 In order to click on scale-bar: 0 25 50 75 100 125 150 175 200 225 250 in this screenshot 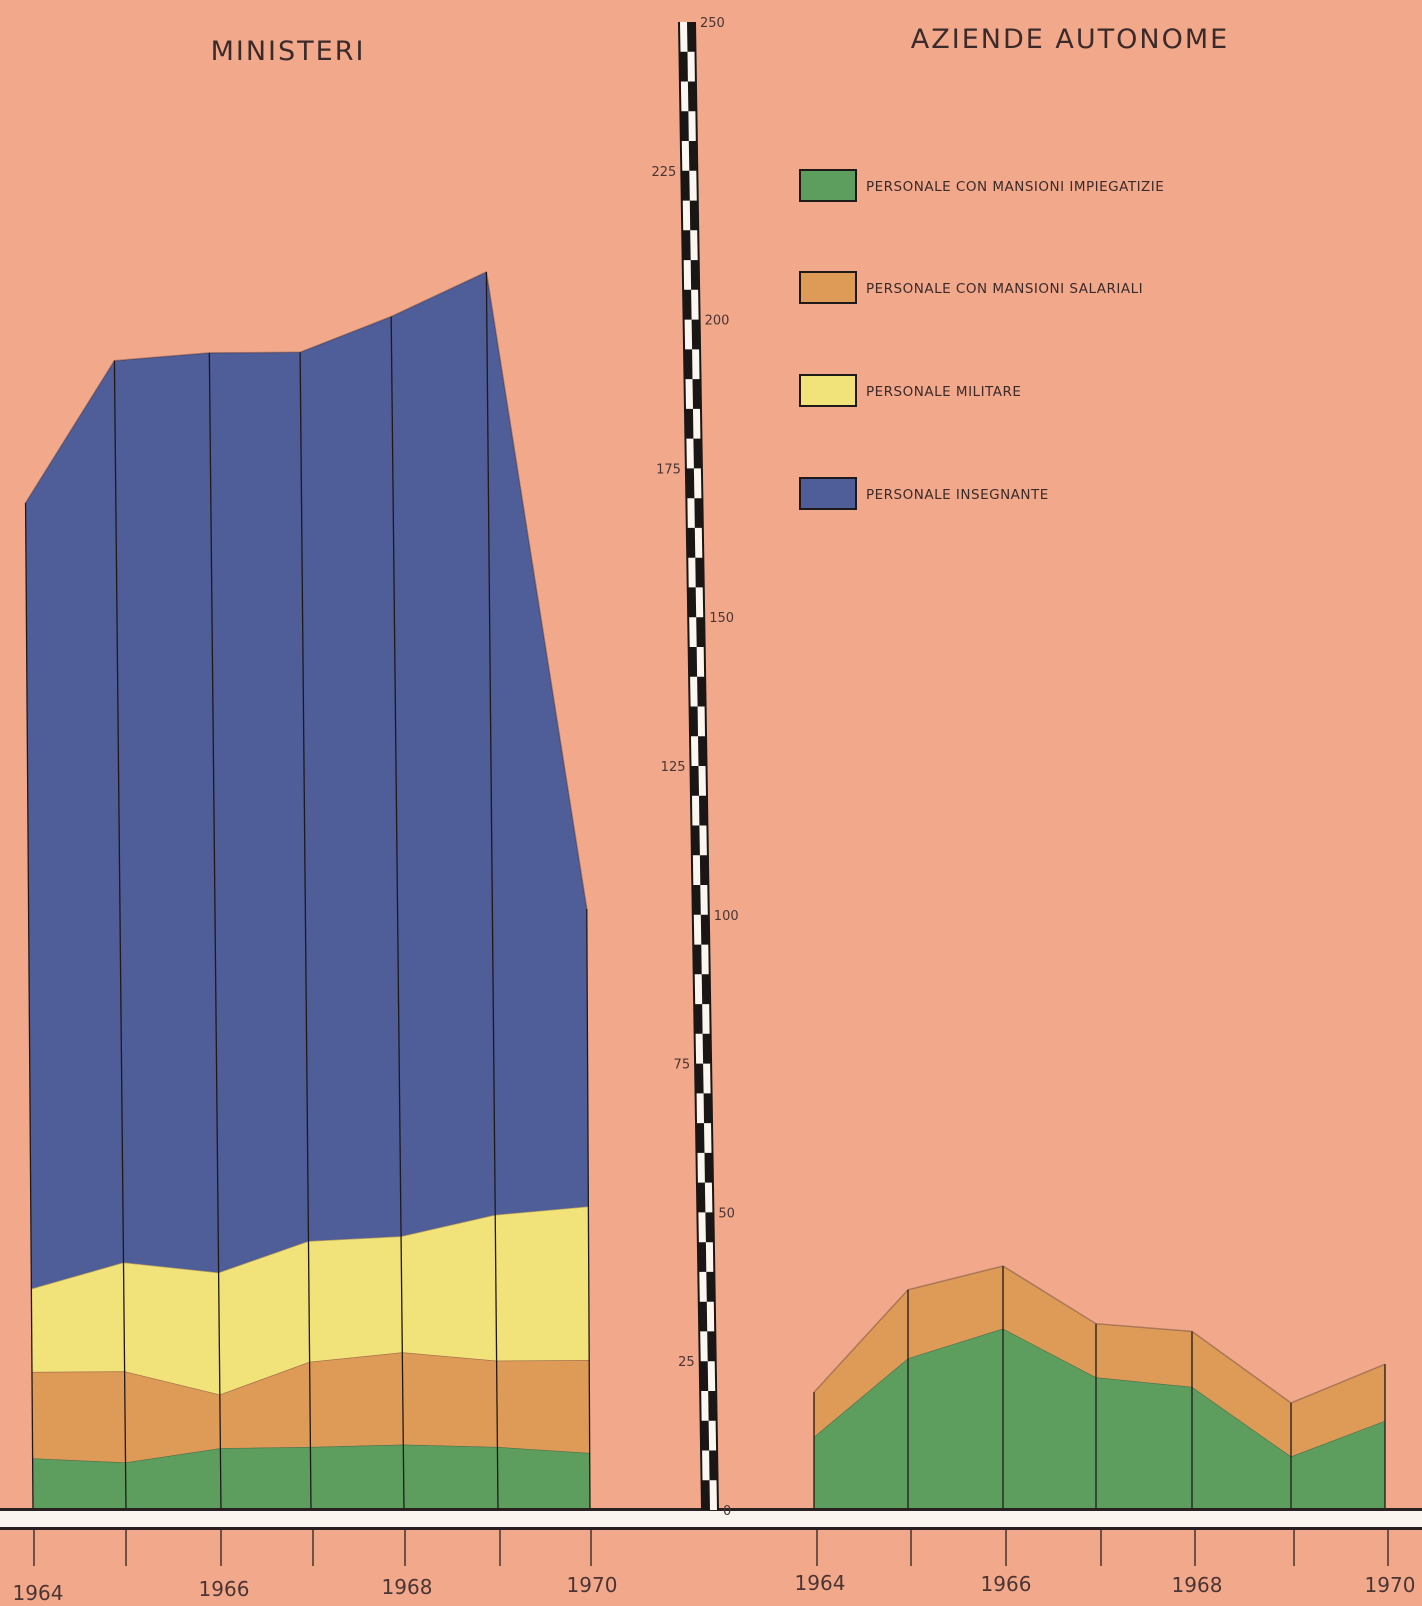, I will do `click(694, 767)`.